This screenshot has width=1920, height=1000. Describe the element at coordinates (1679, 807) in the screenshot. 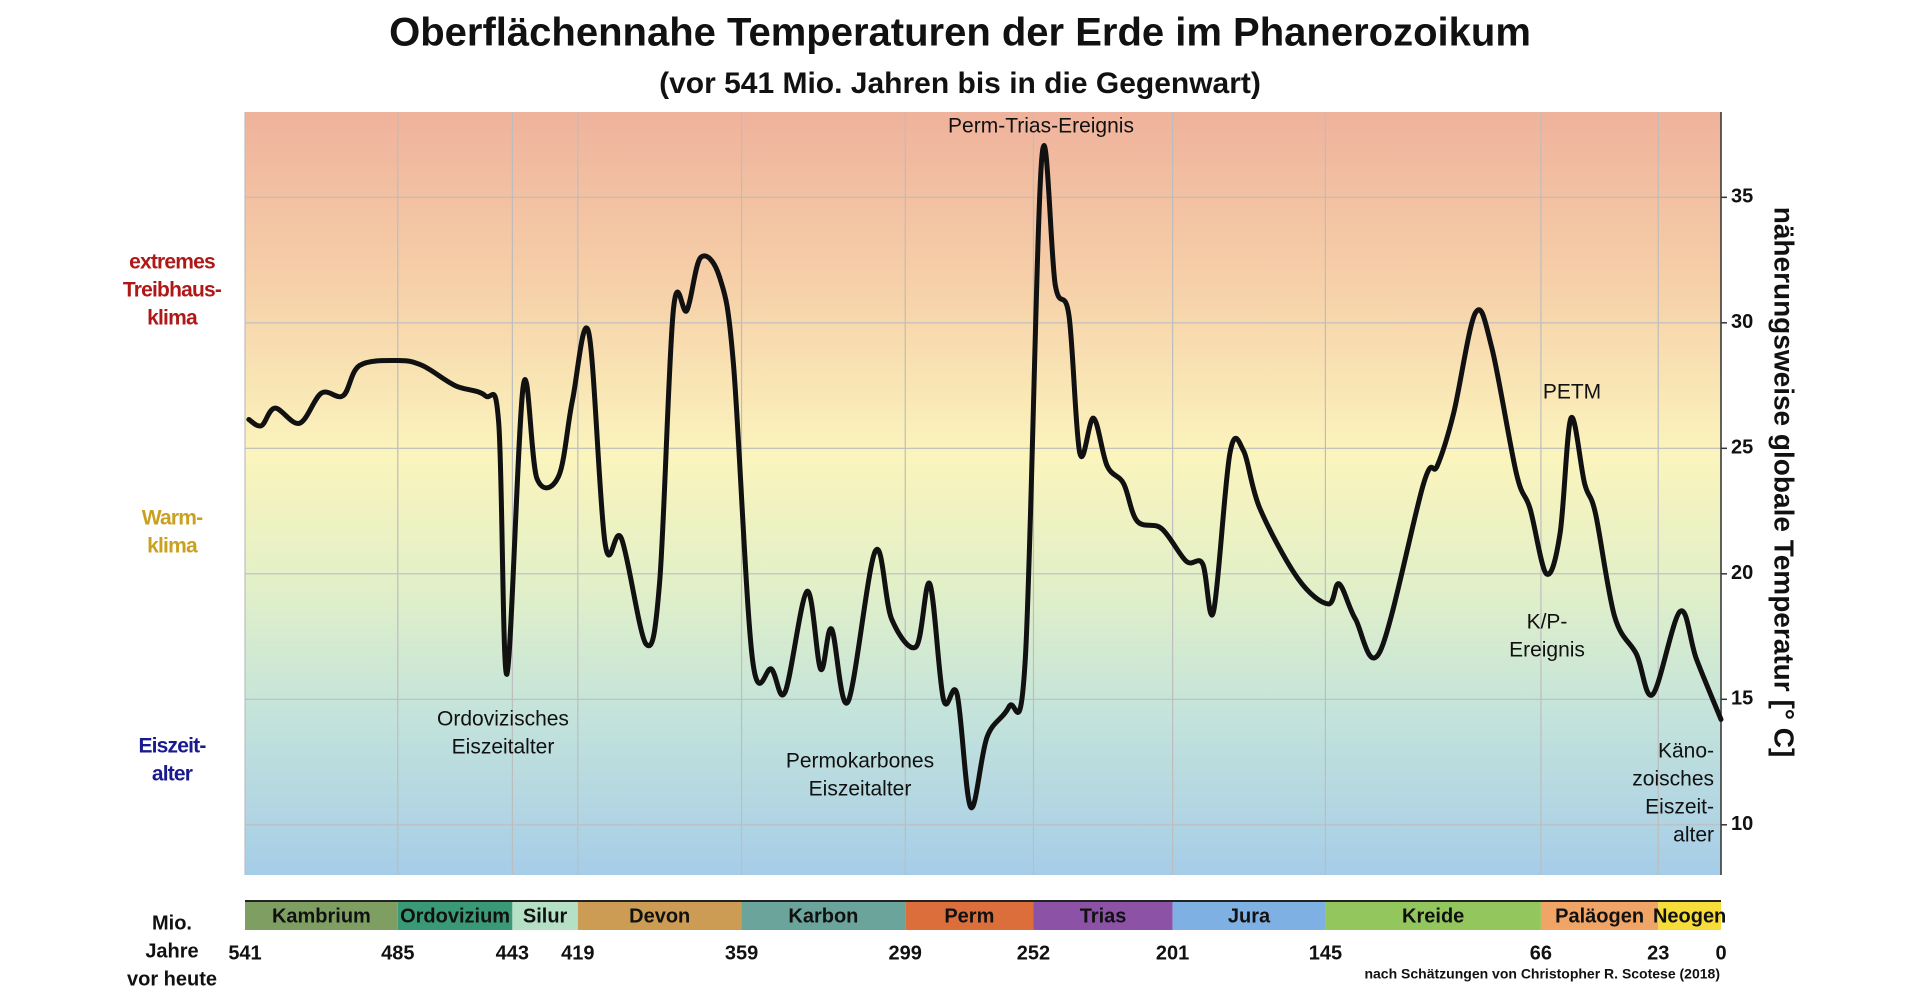

I see `annotation: Eiszeit-` at that location.